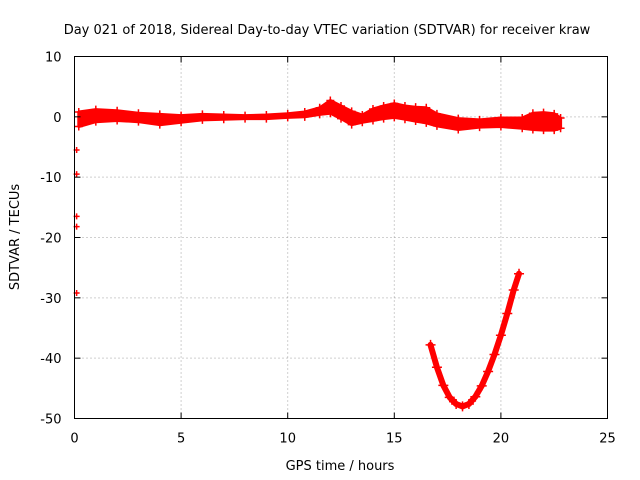 This screenshot has width=640, height=480. Describe the element at coordinates (50, 359) in the screenshot. I see `y-tick-label: -40` at that location.